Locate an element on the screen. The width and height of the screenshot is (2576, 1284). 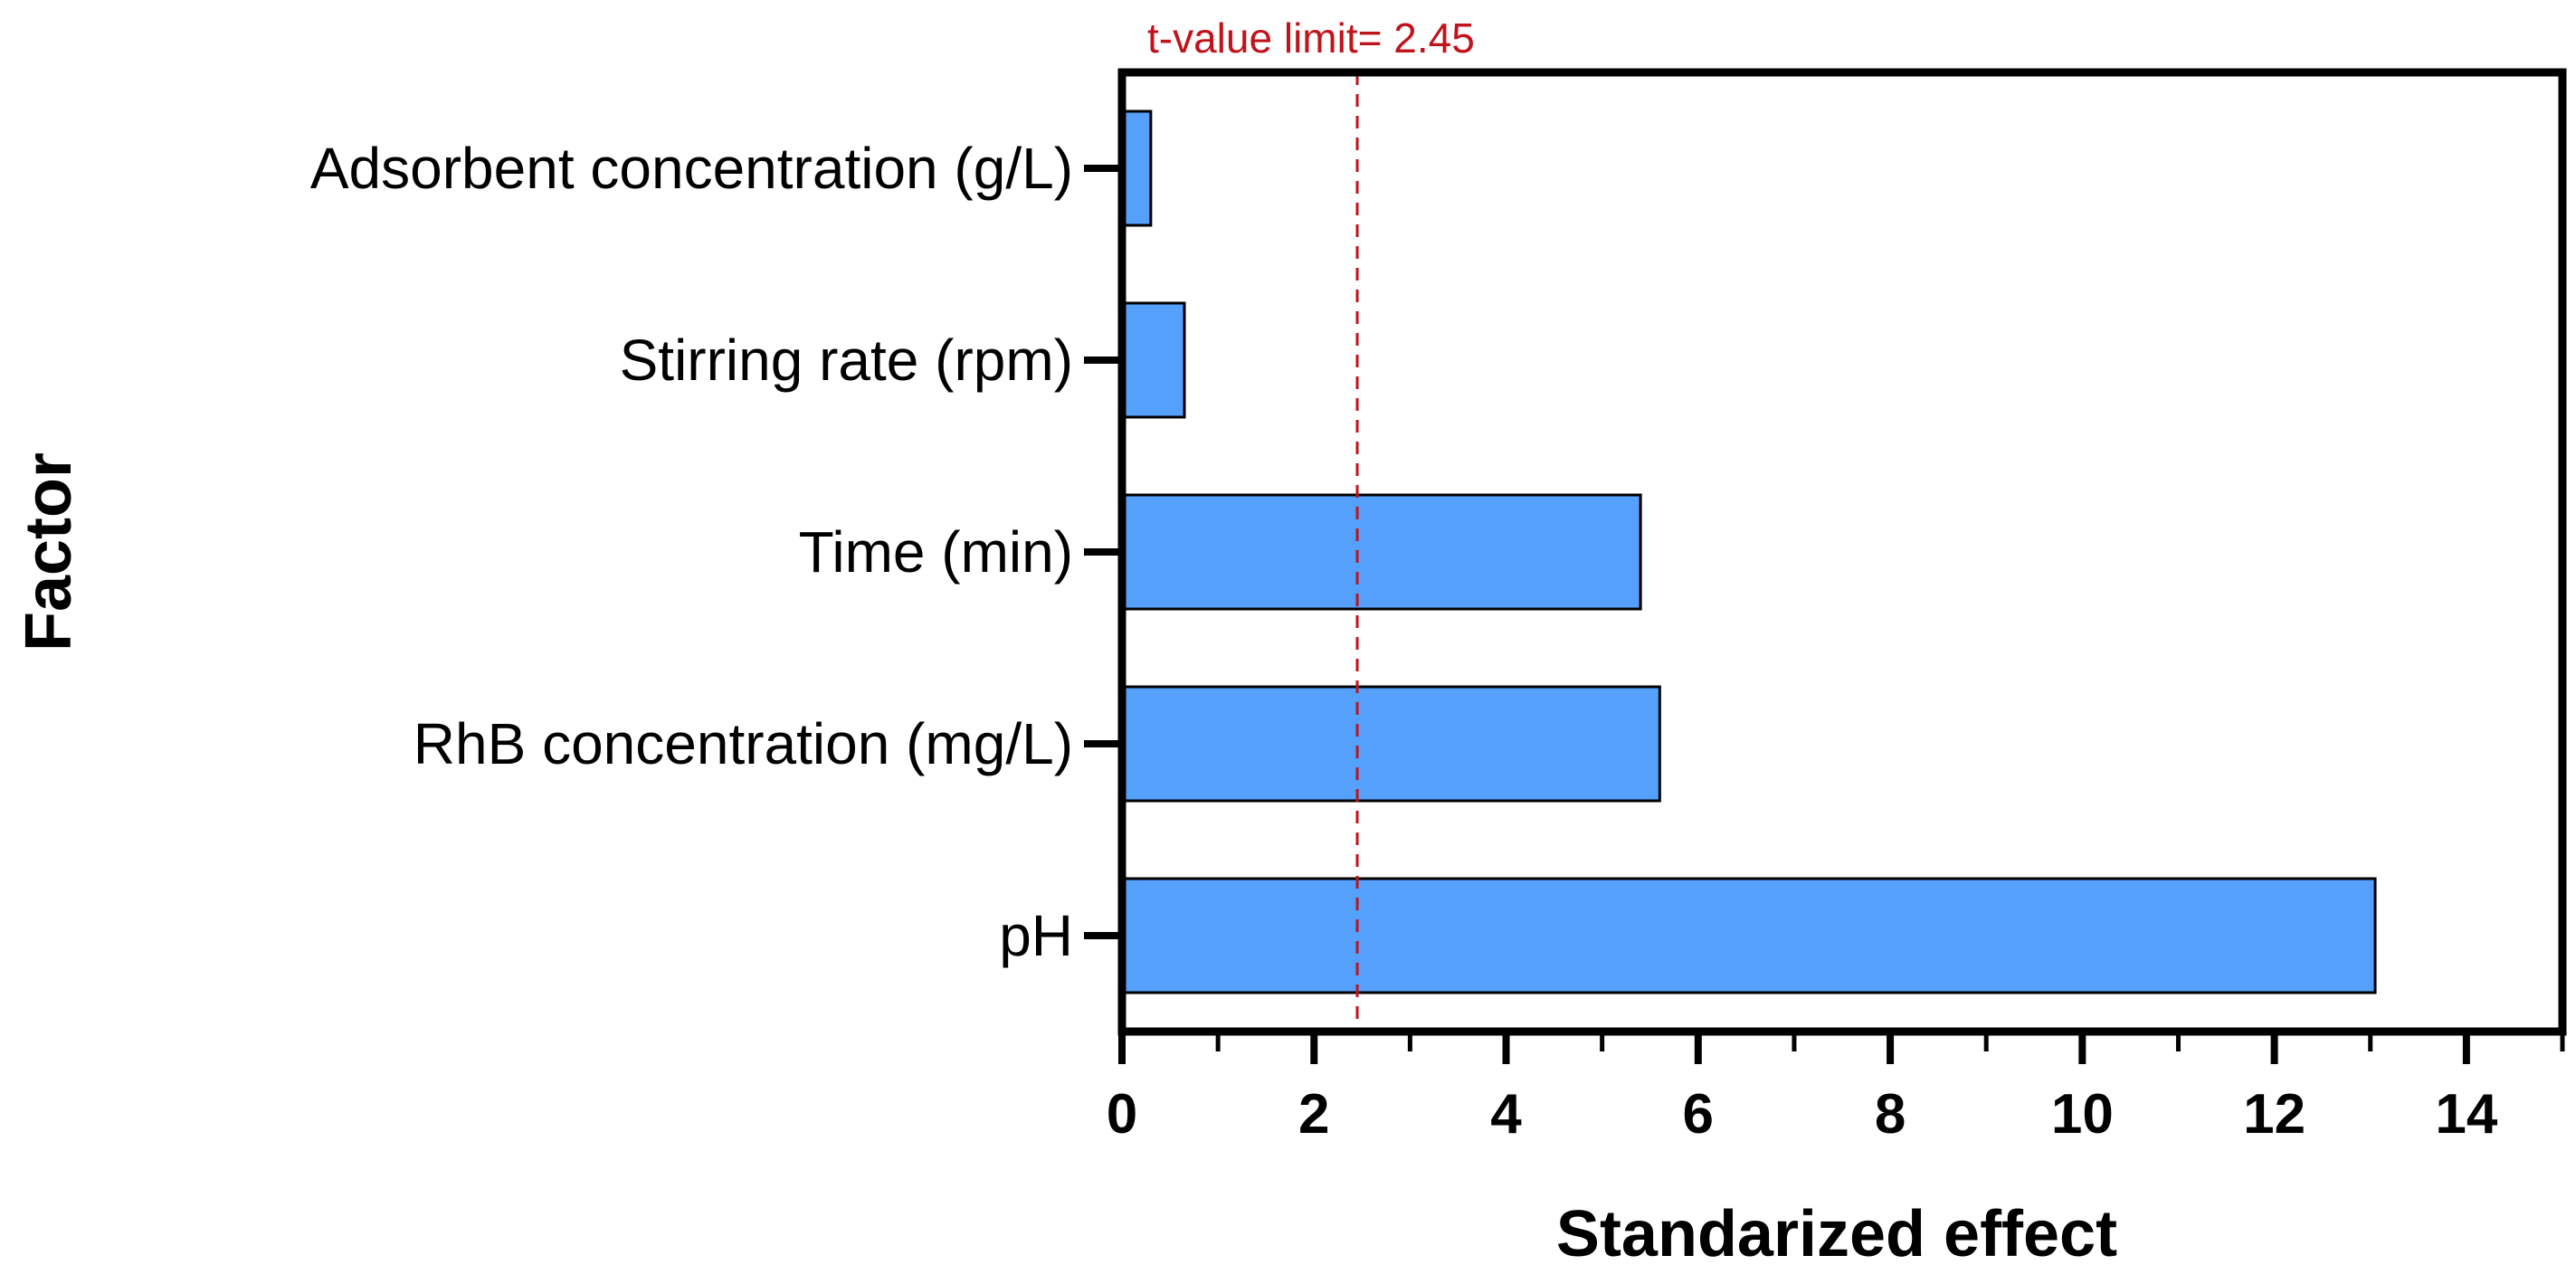
x-tick-label-14: 14 is located at coordinates (2466, 1114).